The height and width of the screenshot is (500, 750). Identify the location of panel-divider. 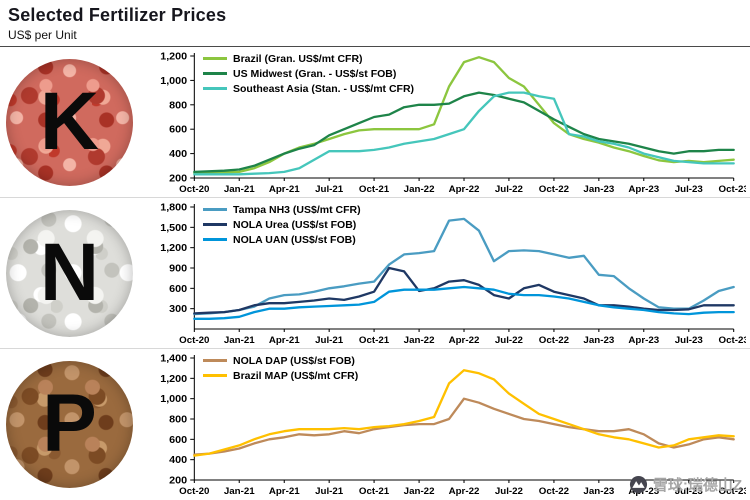
(375, 348).